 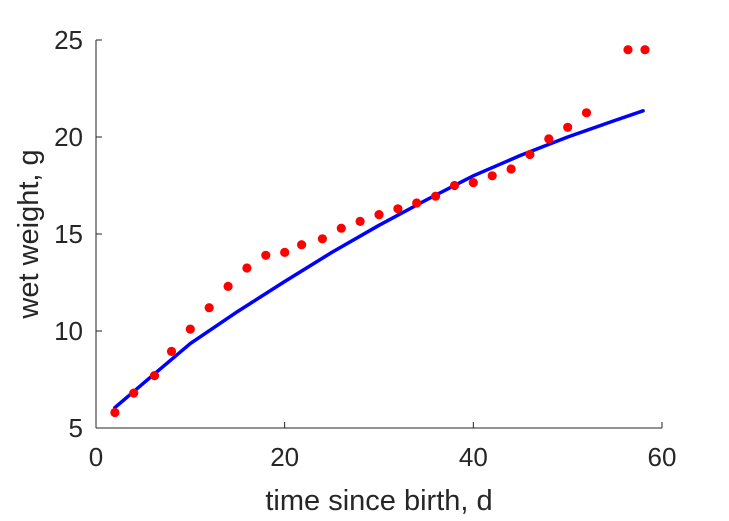 What do you see at coordinates (378, 501) in the screenshot?
I see `x-axis-label: time since birth, d` at bounding box center [378, 501].